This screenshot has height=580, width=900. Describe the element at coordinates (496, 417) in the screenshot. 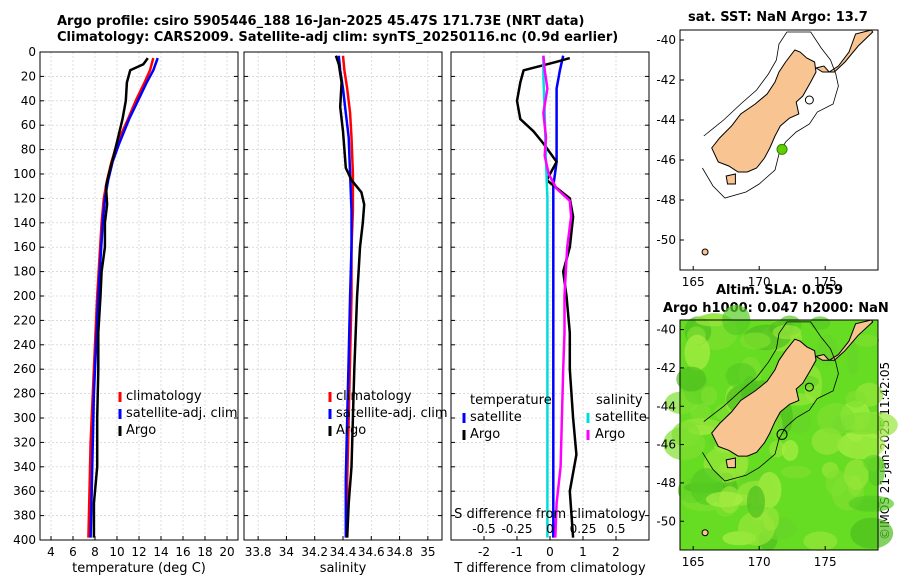

I see `legend-label-t-satellite: satellite` at that location.